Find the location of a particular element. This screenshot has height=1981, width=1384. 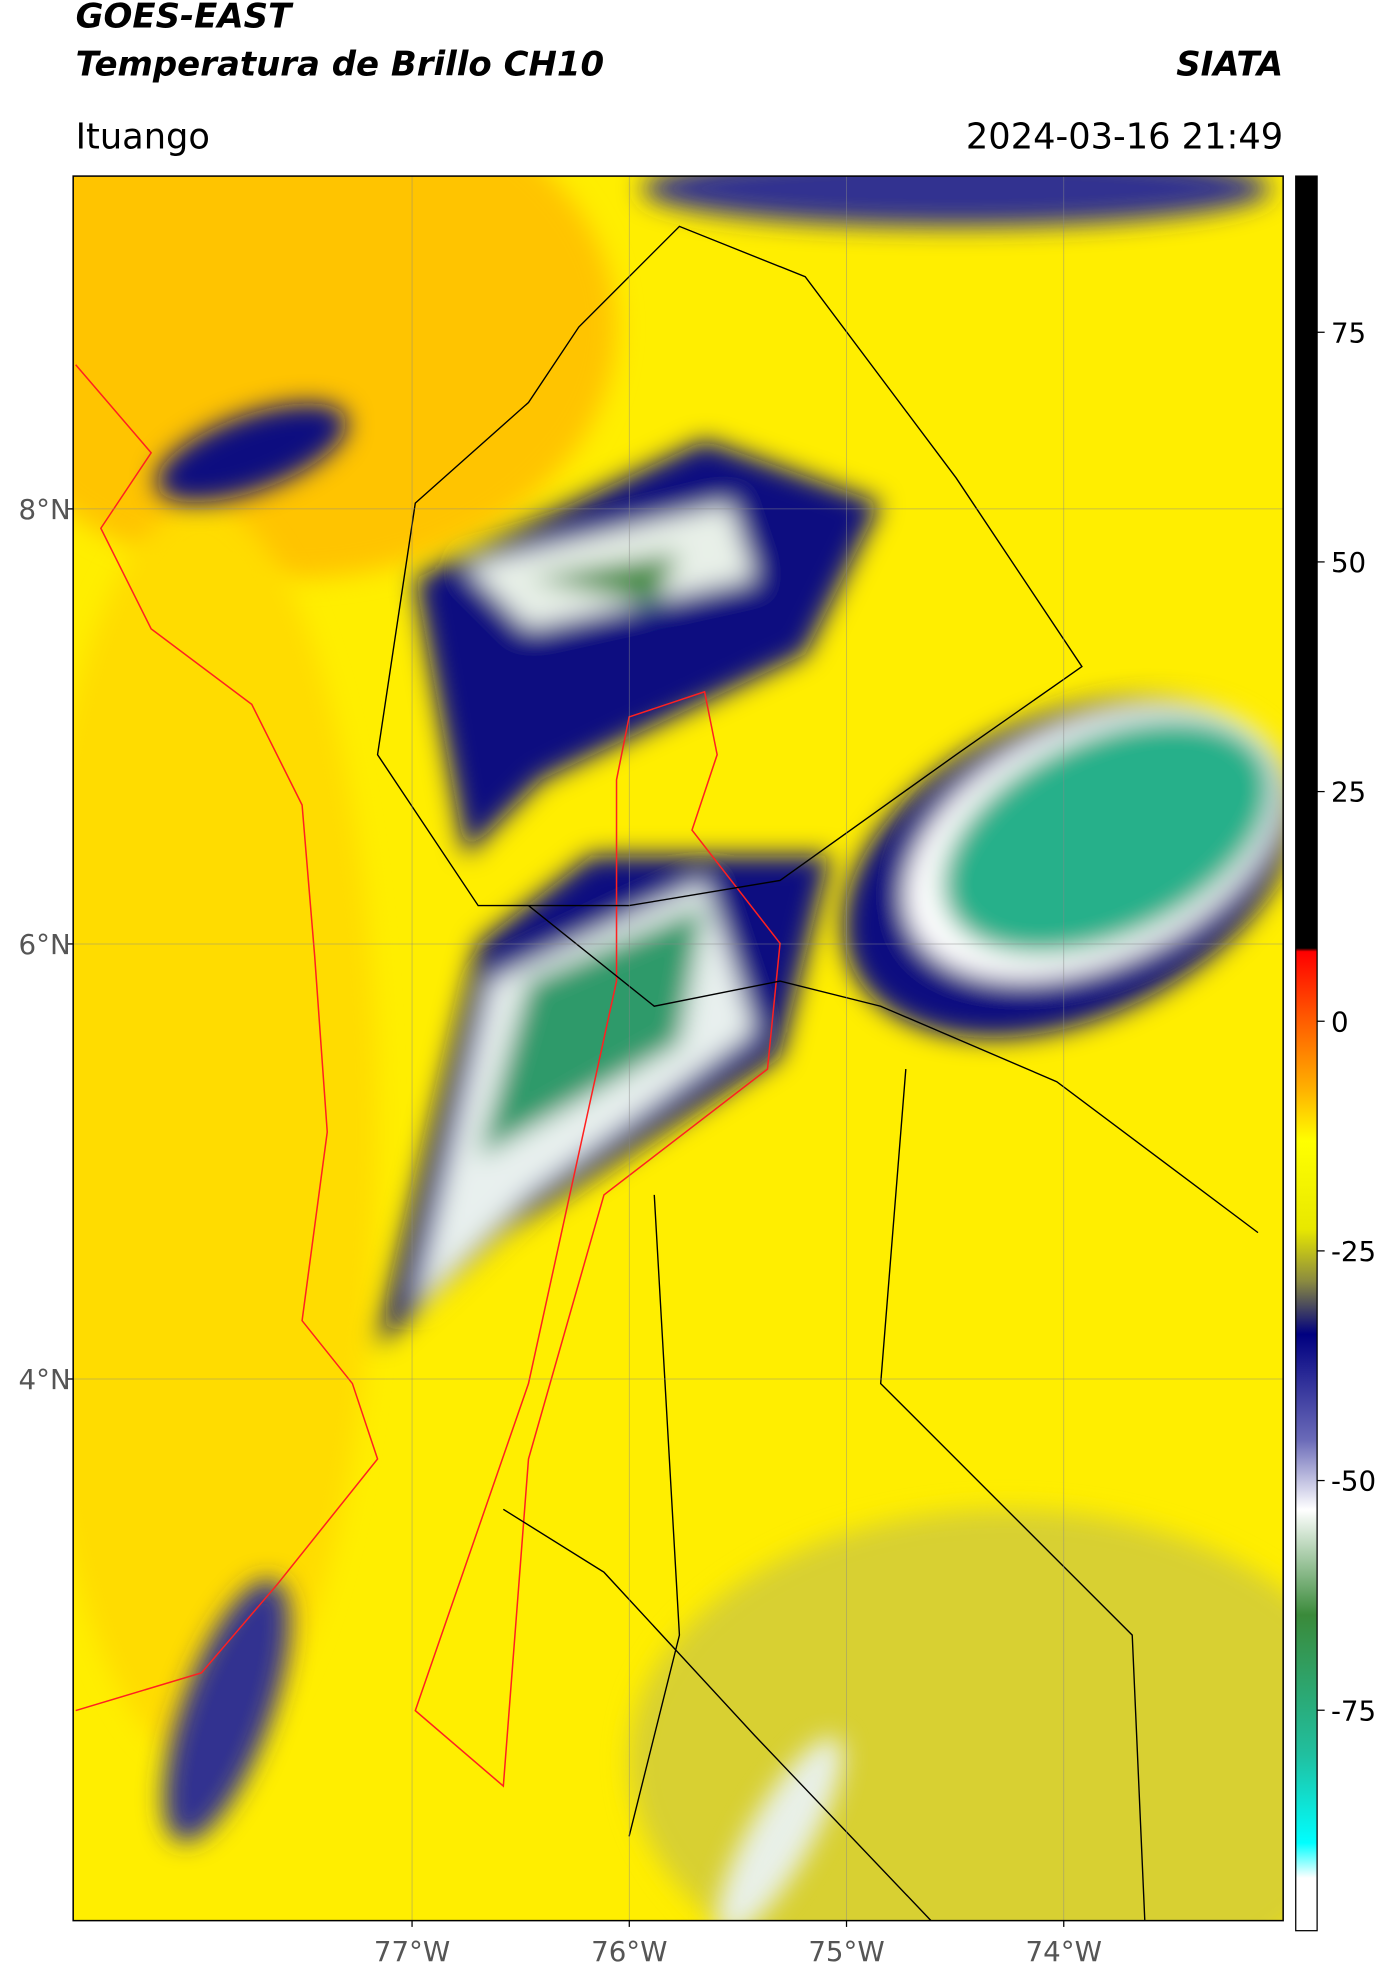

subtitle: Temperatura de Brillo CH10 is located at coordinates (340, 64).